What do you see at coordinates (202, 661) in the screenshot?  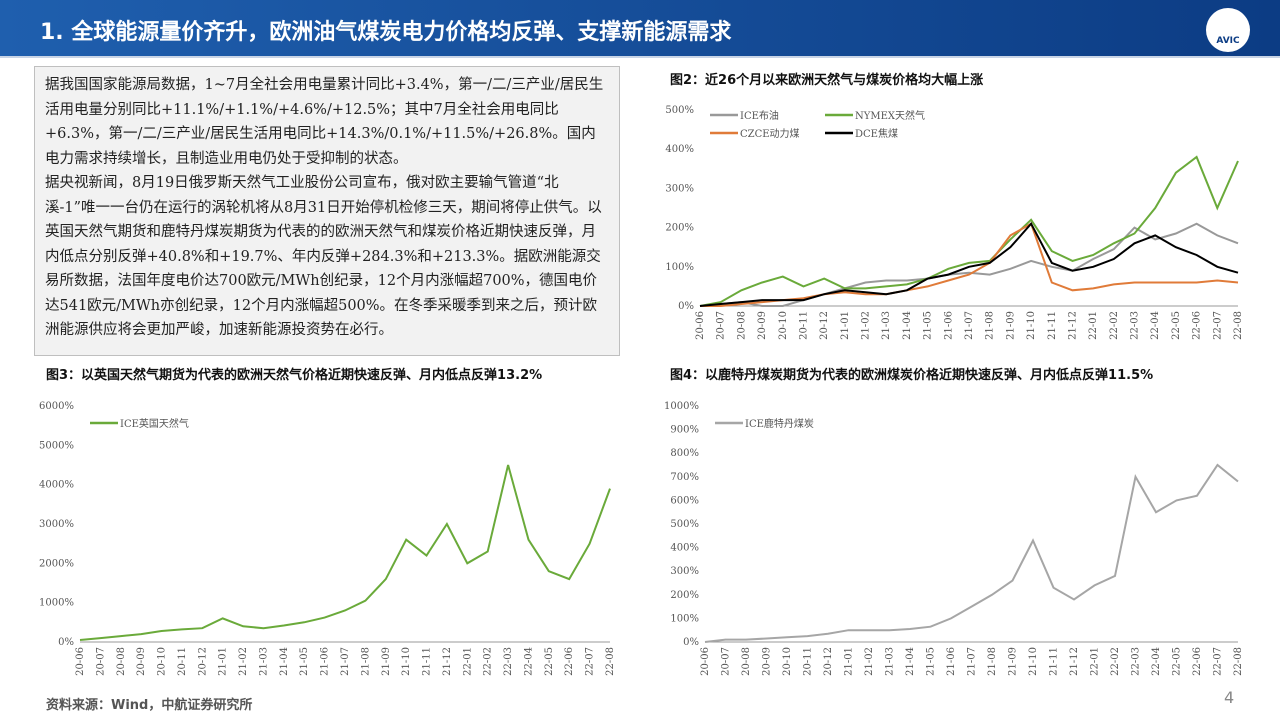 I see `x-tick-label: 20-12` at bounding box center [202, 661].